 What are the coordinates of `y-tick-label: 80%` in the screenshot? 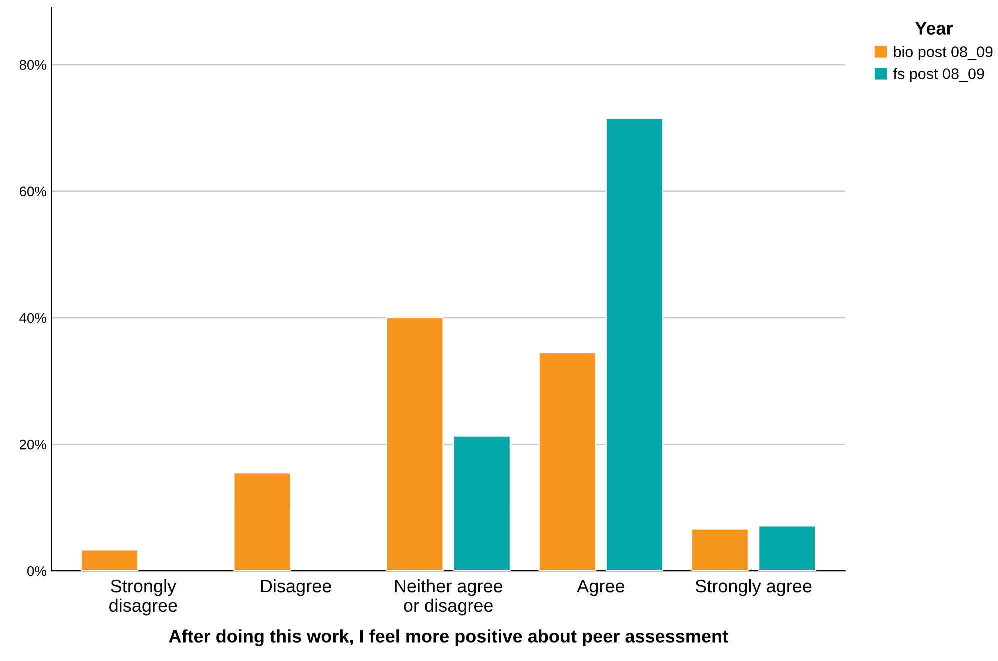 It's located at (33, 65).